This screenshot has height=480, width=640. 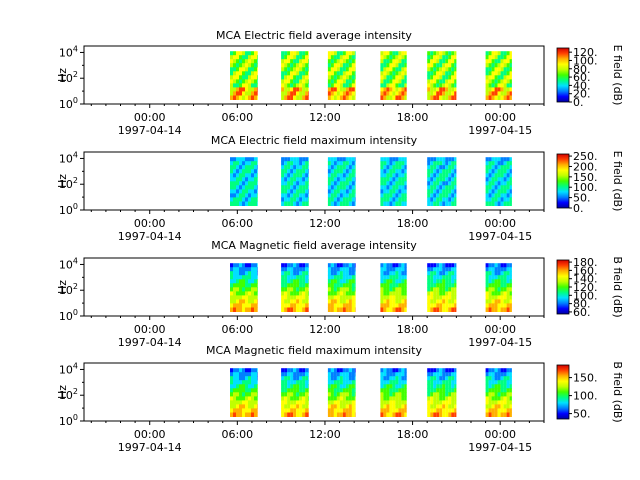 What do you see at coordinates (582, 77) in the screenshot?
I see `colorbar-tick-label: 60.` at bounding box center [582, 77].